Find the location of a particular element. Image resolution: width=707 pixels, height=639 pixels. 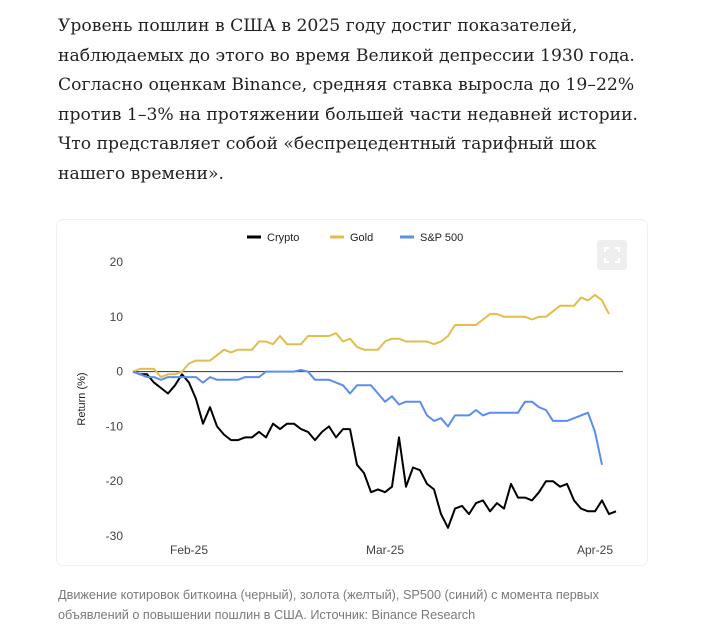

x-tick-label: Mar-25 is located at coordinates (385, 550).